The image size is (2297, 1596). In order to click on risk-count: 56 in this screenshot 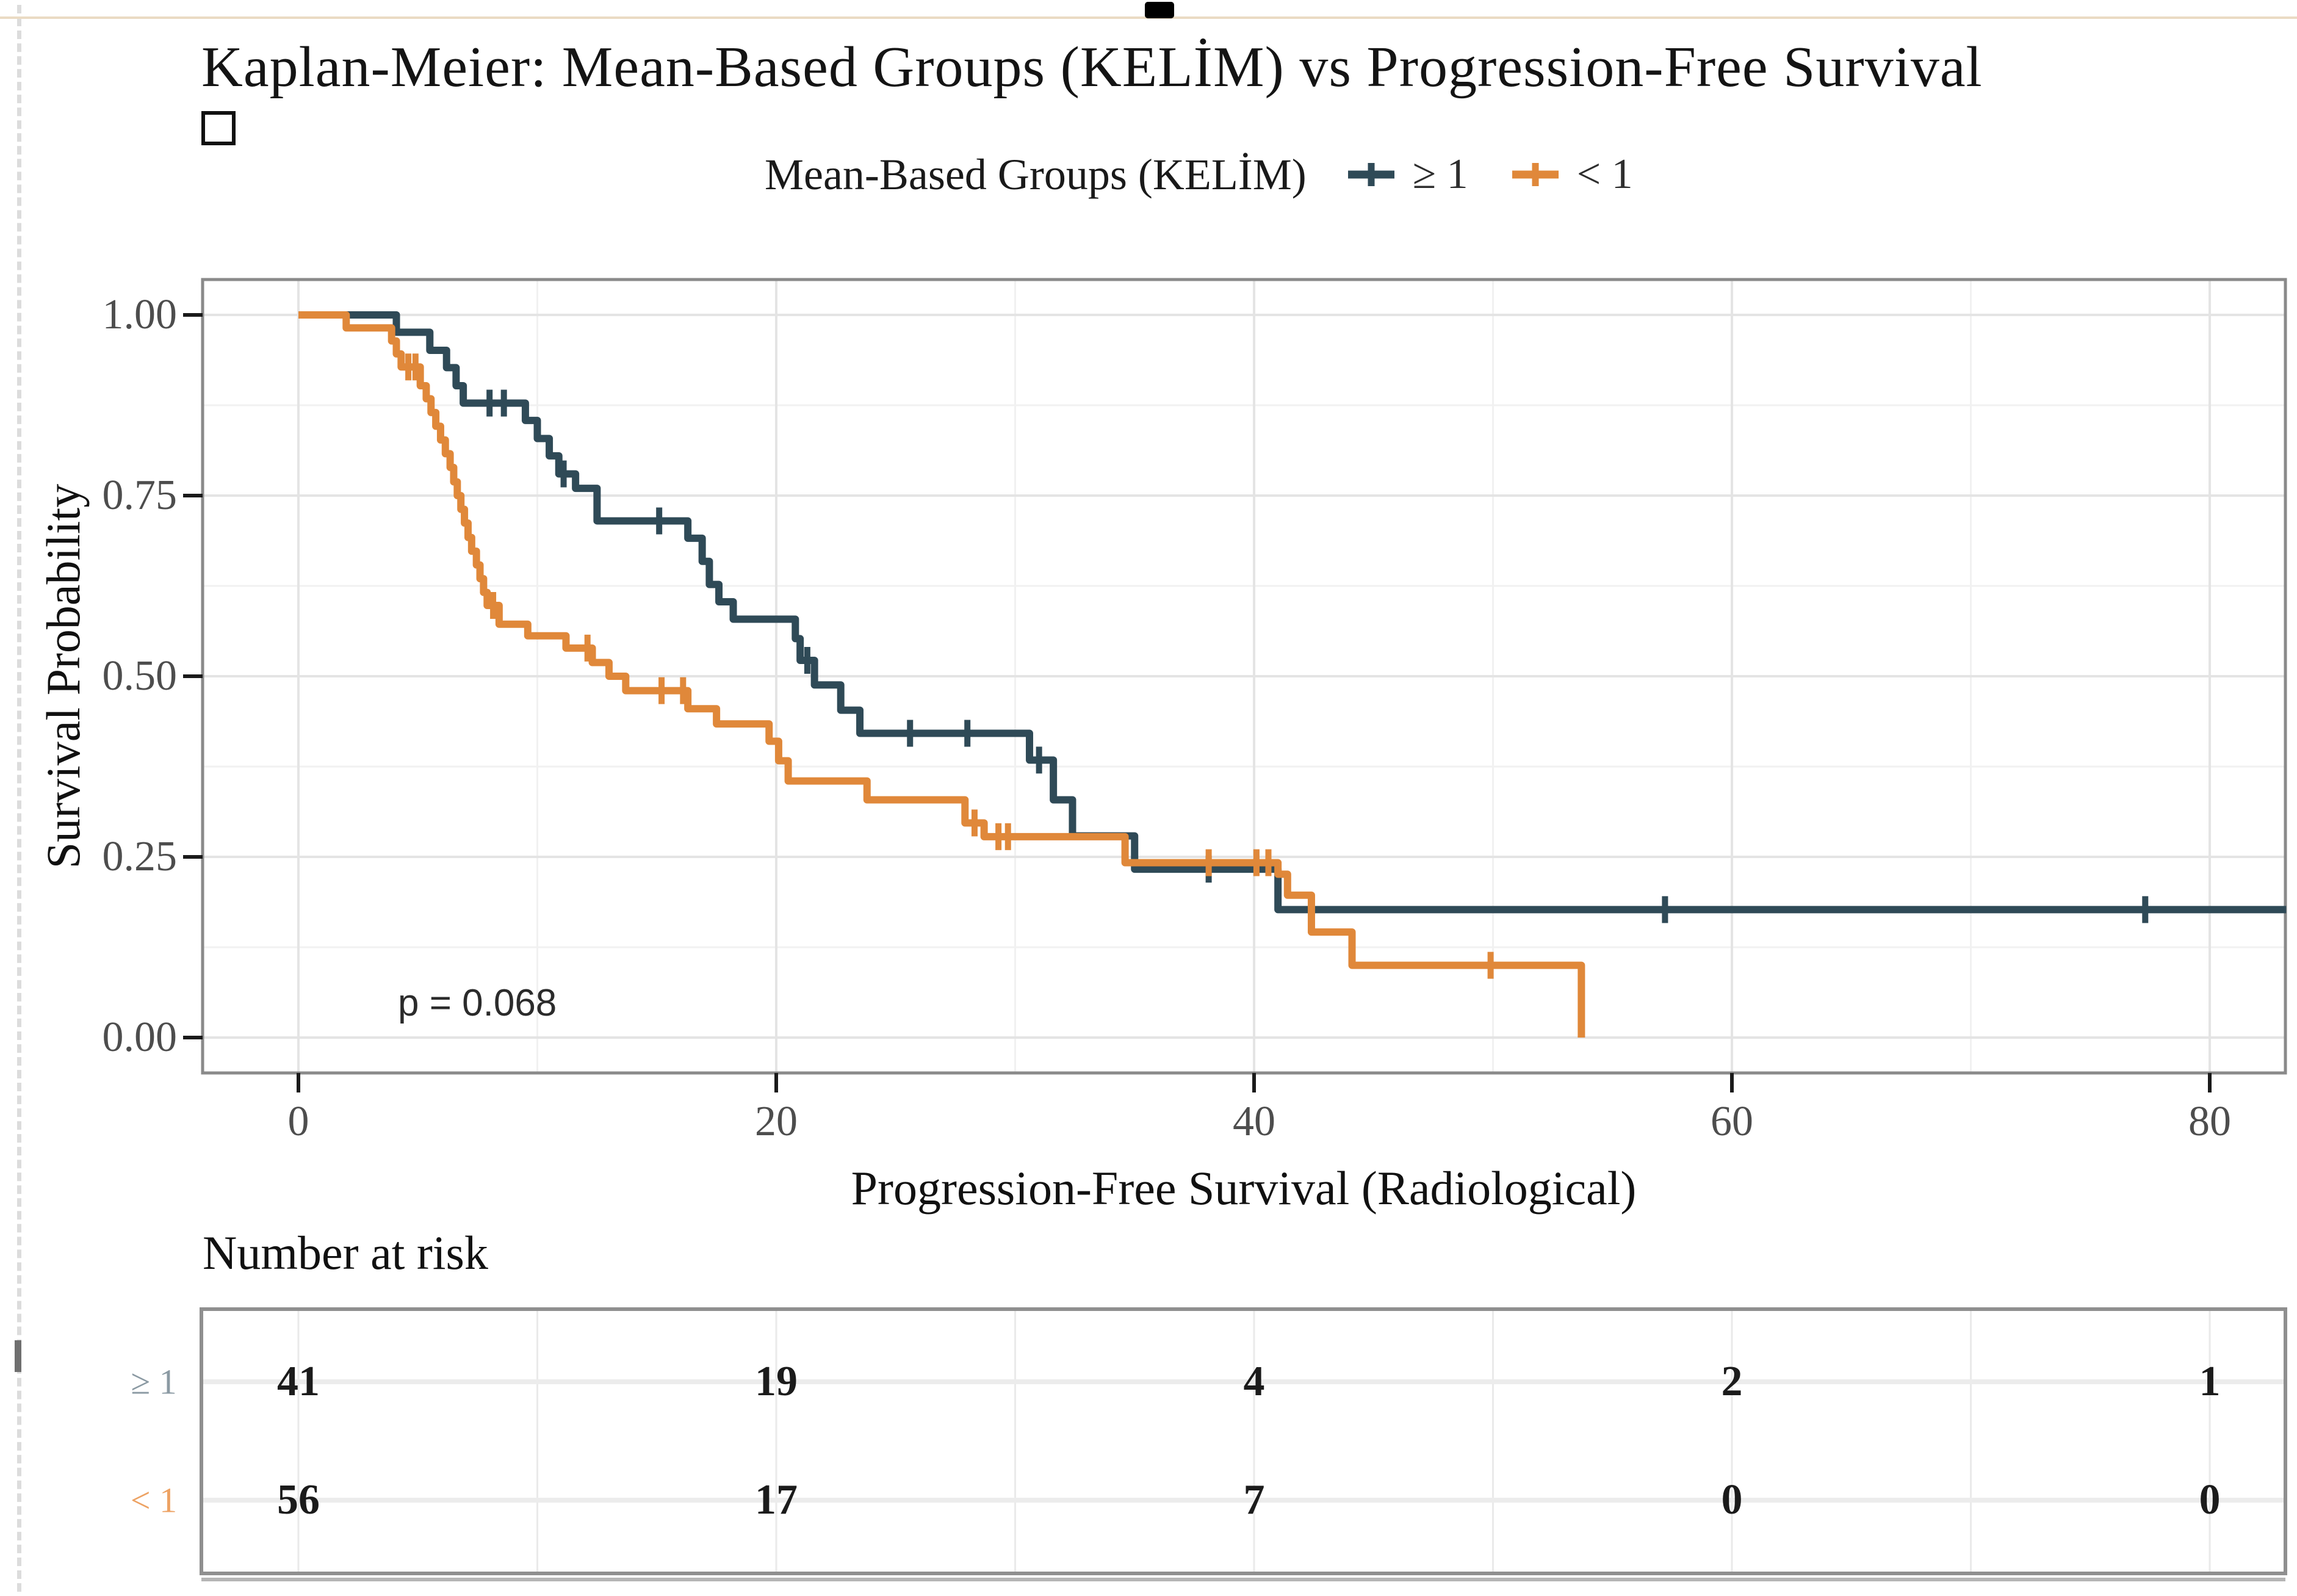, I will do `click(298, 1500)`.